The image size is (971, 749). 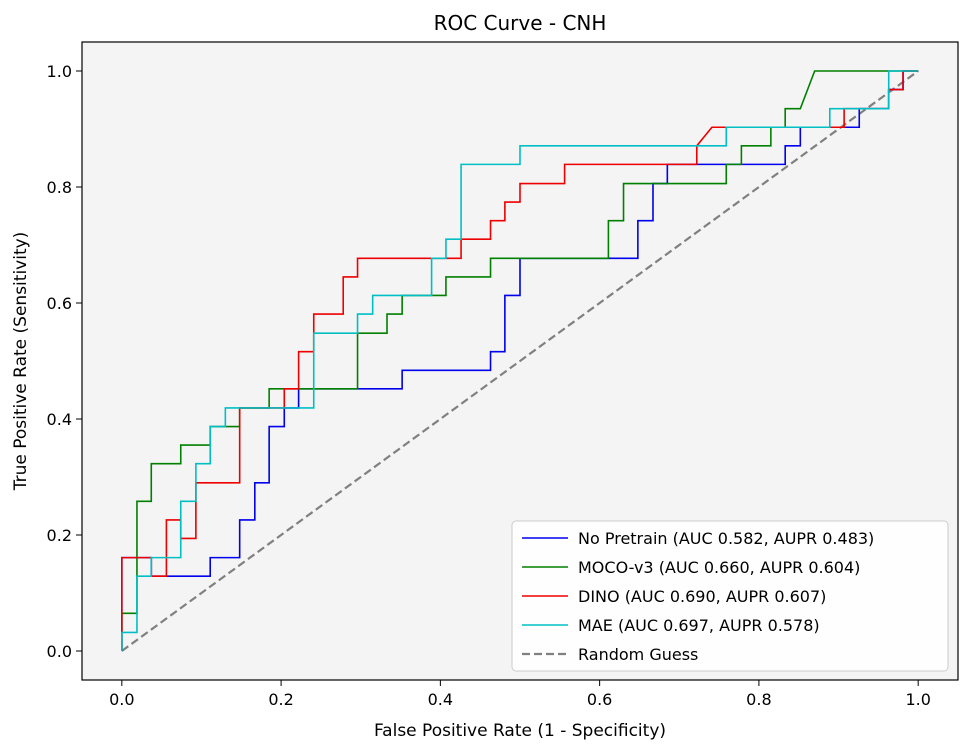 What do you see at coordinates (719, 567) in the screenshot?
I see `legend-entry: MOCO-v3 (AUC 0.660, AUPR 0.604)` at bounding box center [719, 567].